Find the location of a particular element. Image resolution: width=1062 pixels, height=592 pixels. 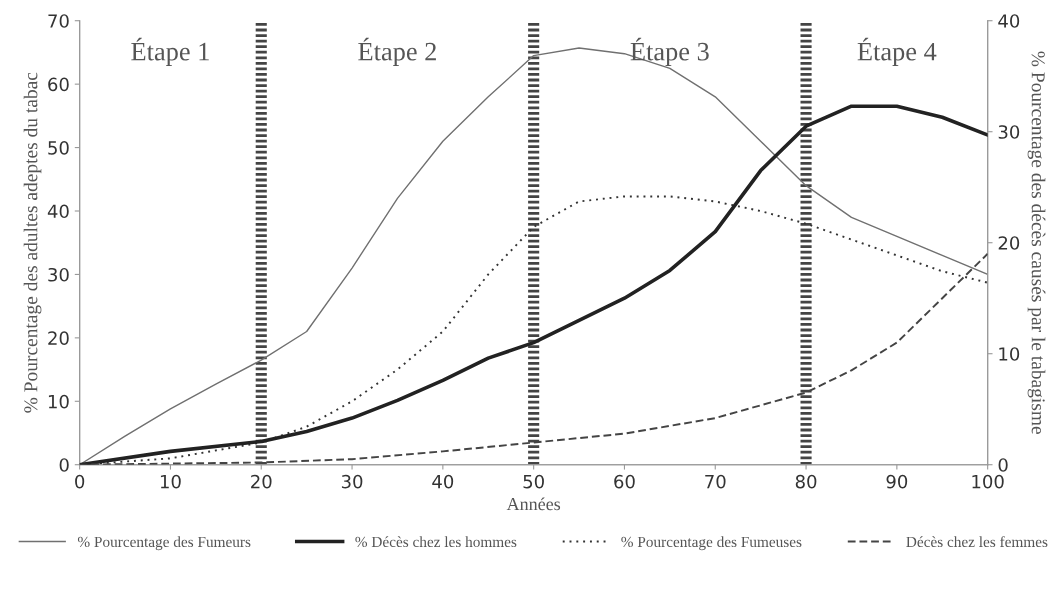

y2-tick-label: 10 is located at coordinates (1009, 354).